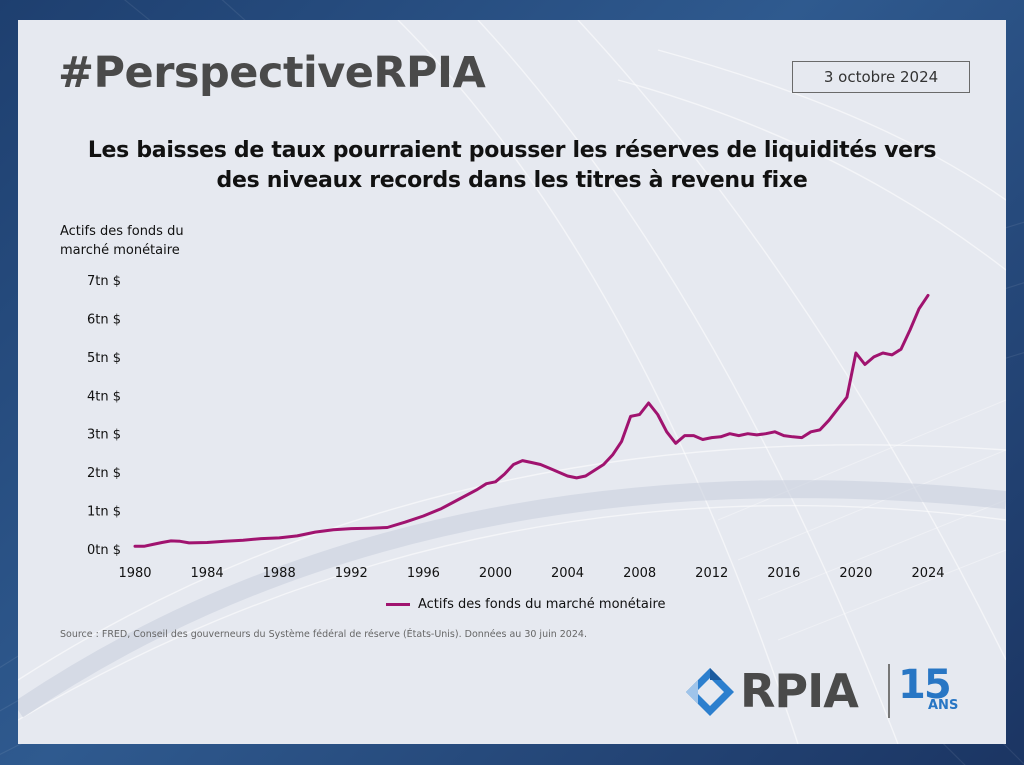  Describe the element at coordinates (104, 319) in the screenshot. I see `y-tick-label: 6tn $` at that location.